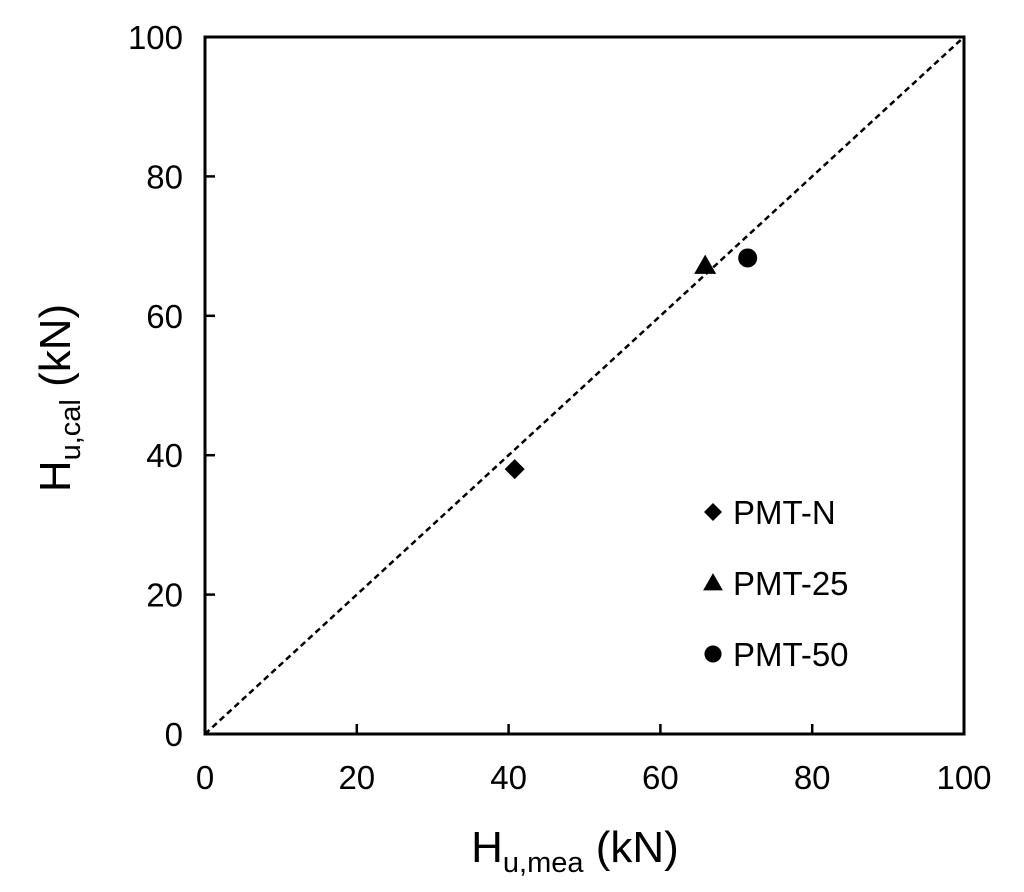 This screenshot has height=892, width=1024. What do you see at coordinates (71, 429) in the screenshot?
I see `y-axis-title-subscript: u,cal` at bounding box center [71, 429].